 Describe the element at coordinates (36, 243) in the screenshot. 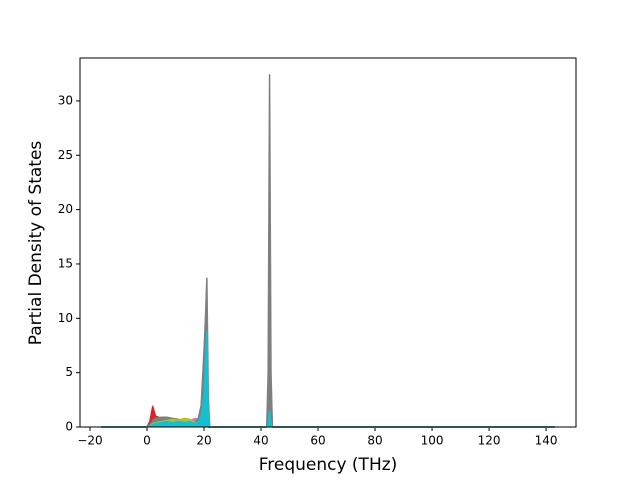

I see `y-axis-label: Partial Density of States` at that location.